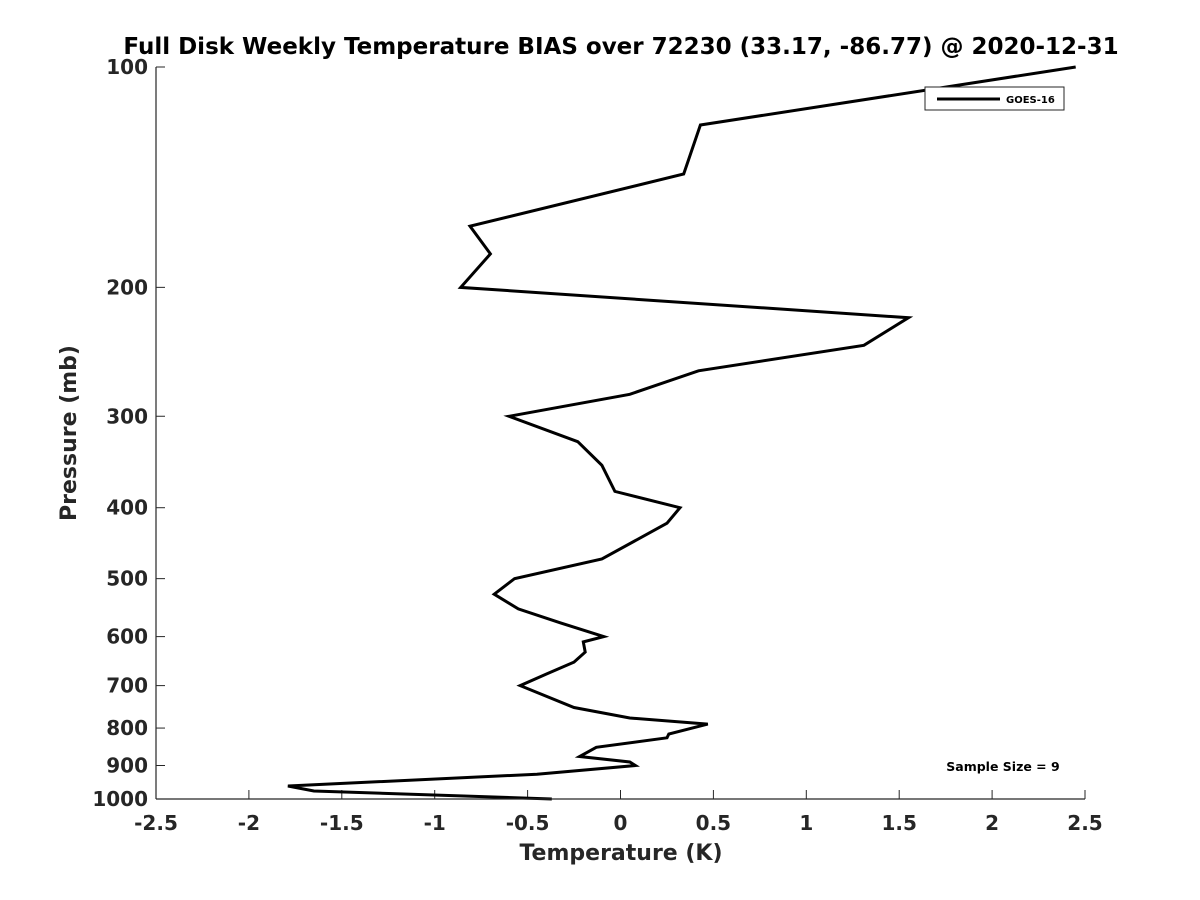  I want to click on y-tick-label: 700, so click(127, 686).